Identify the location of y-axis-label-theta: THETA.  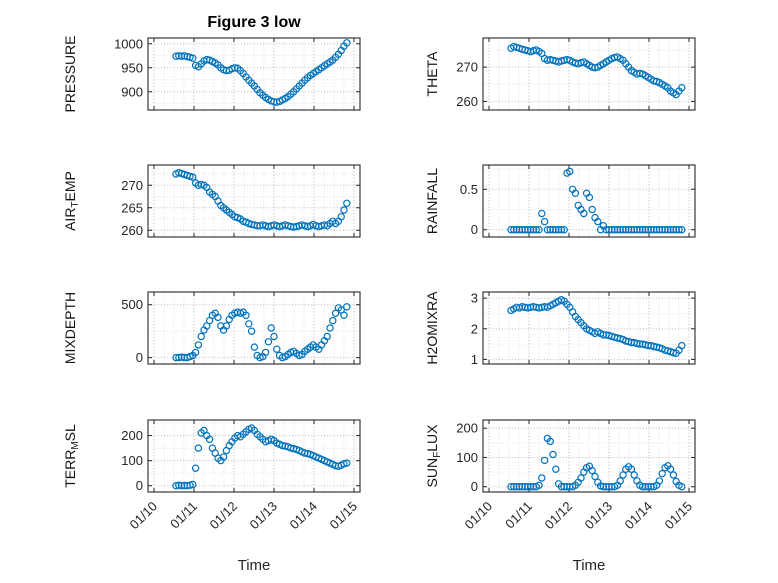
(432, 74).